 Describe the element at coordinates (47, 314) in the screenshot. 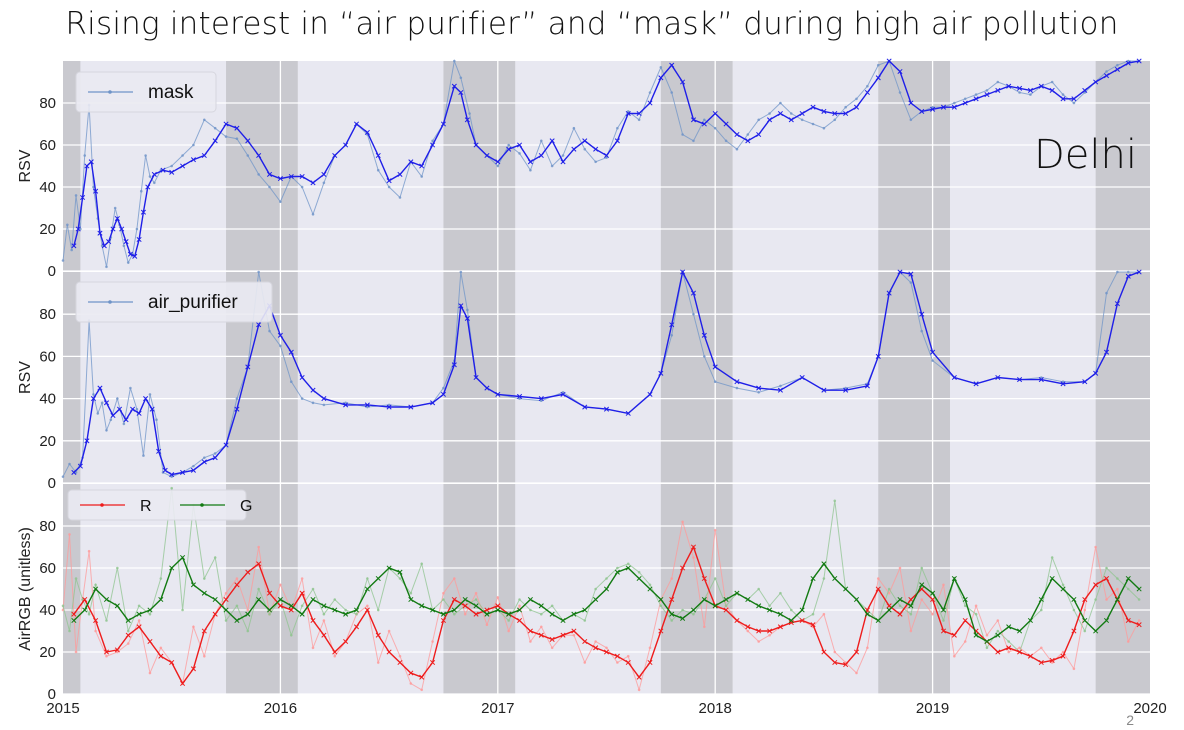

I see `air-purifier-y-tick-label: 80` at that location.